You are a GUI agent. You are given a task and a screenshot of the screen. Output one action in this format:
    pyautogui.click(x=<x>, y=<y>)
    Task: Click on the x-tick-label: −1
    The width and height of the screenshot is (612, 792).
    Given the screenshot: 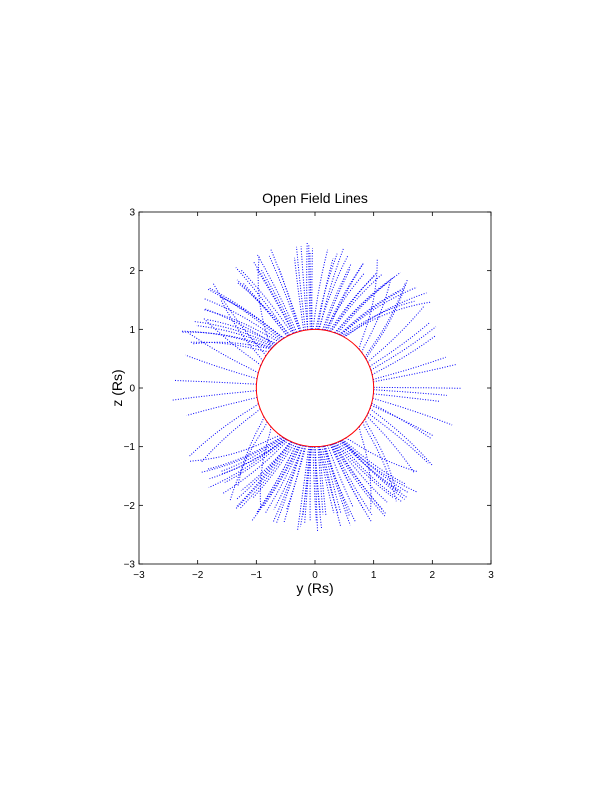 What is the action you would take?
    pyautogui.click(x=257, y=575)
    